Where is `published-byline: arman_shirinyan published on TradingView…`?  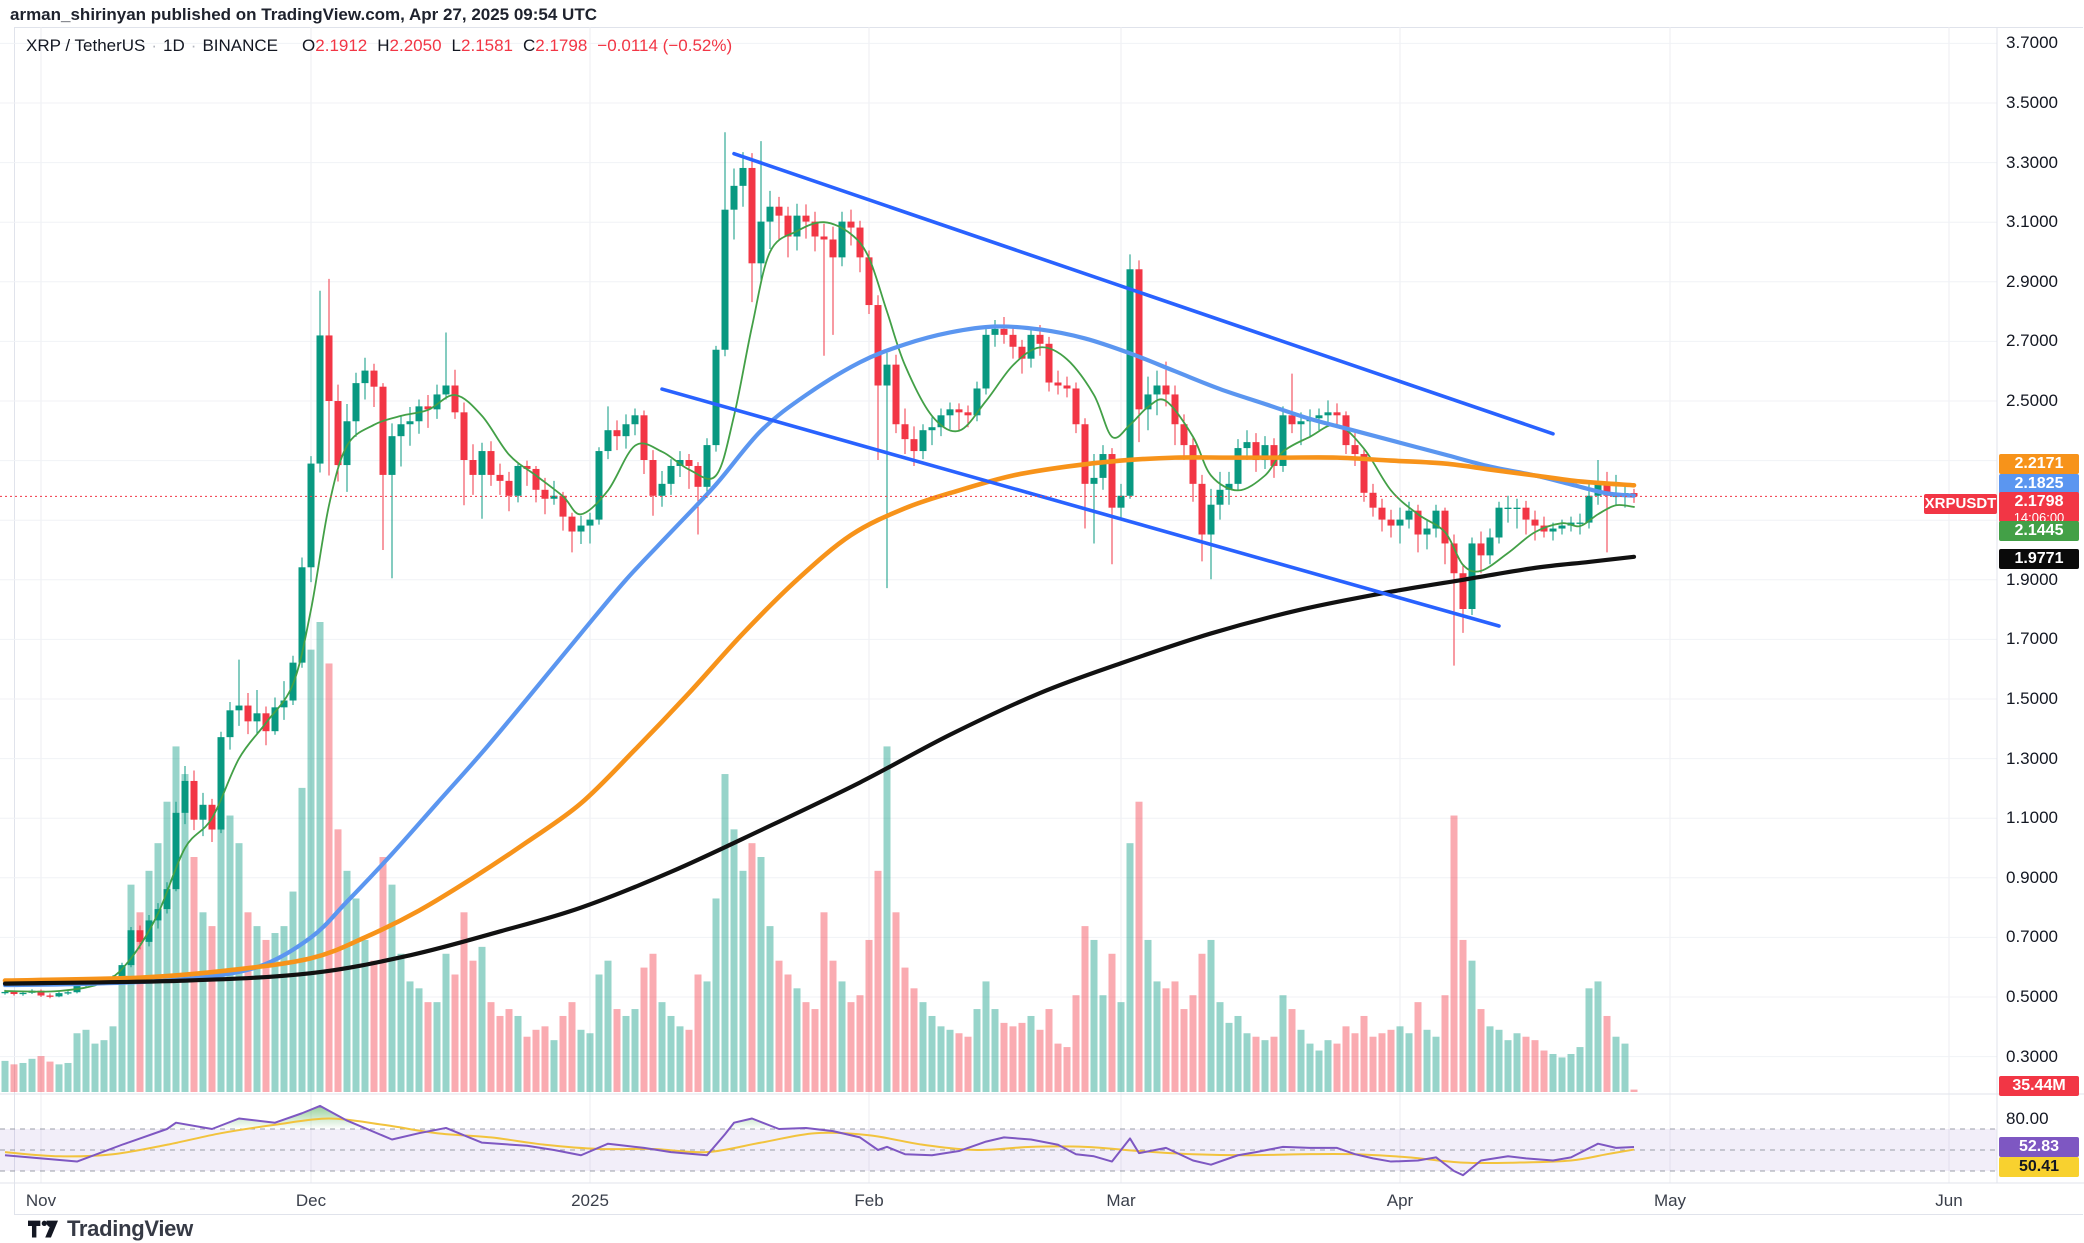 published-byline: arman_shirinyan published on TradingView… is located at coordinates (303, 14).